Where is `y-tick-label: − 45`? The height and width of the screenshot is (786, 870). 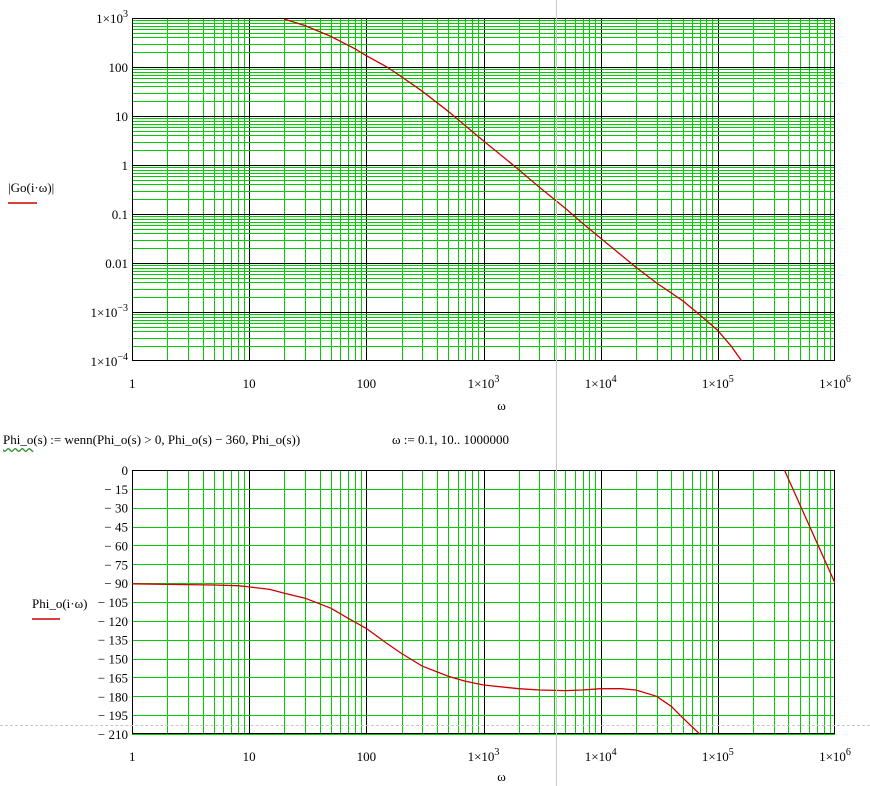
y-tick-label: − 45 is located at coordinates (116, 527).